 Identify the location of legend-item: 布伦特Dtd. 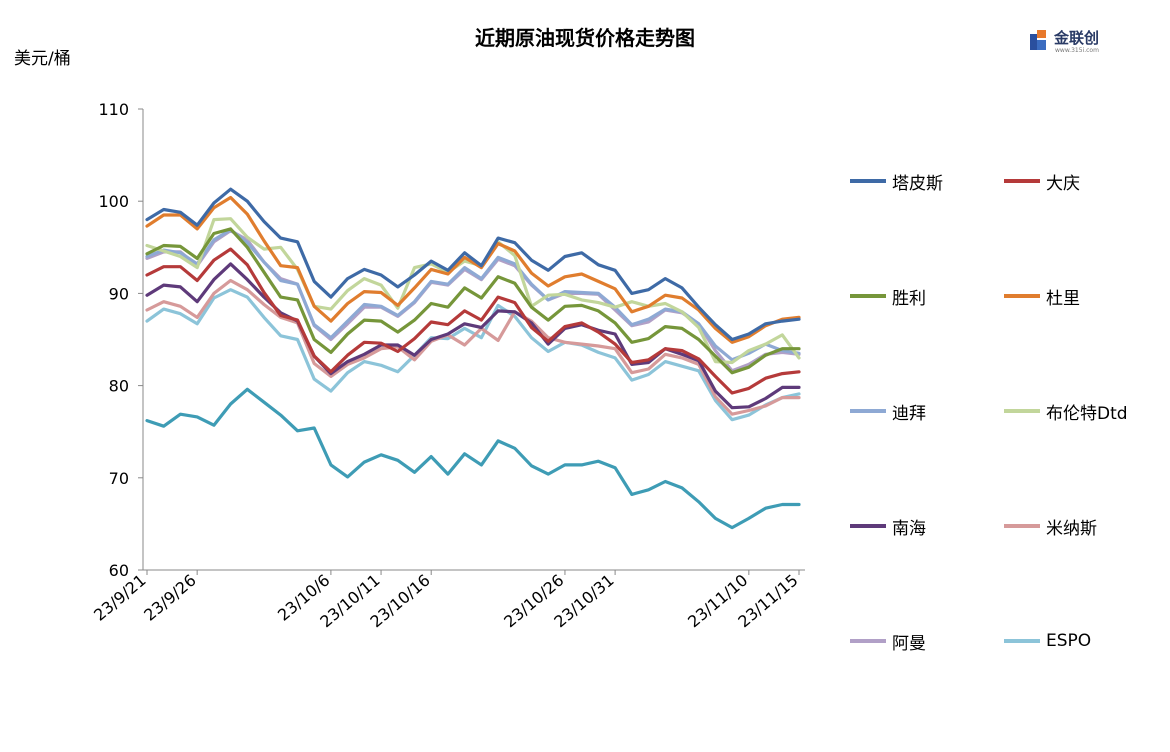
(1066, 411).